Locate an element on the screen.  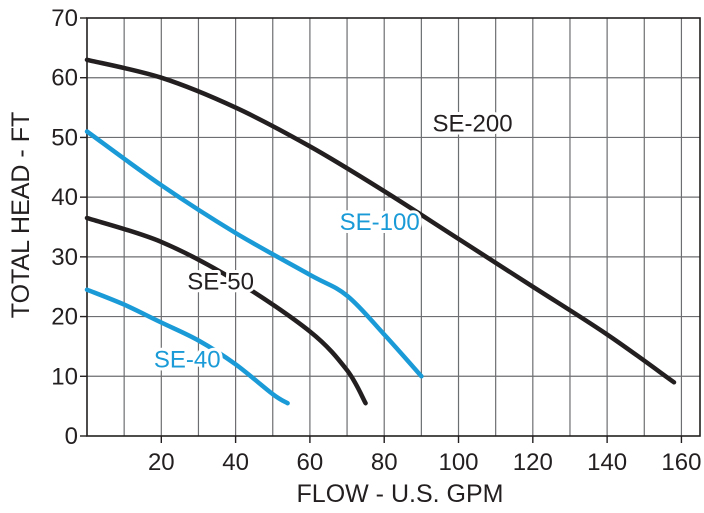
y-tick-label: 50 is located at coordinates (64, 137).